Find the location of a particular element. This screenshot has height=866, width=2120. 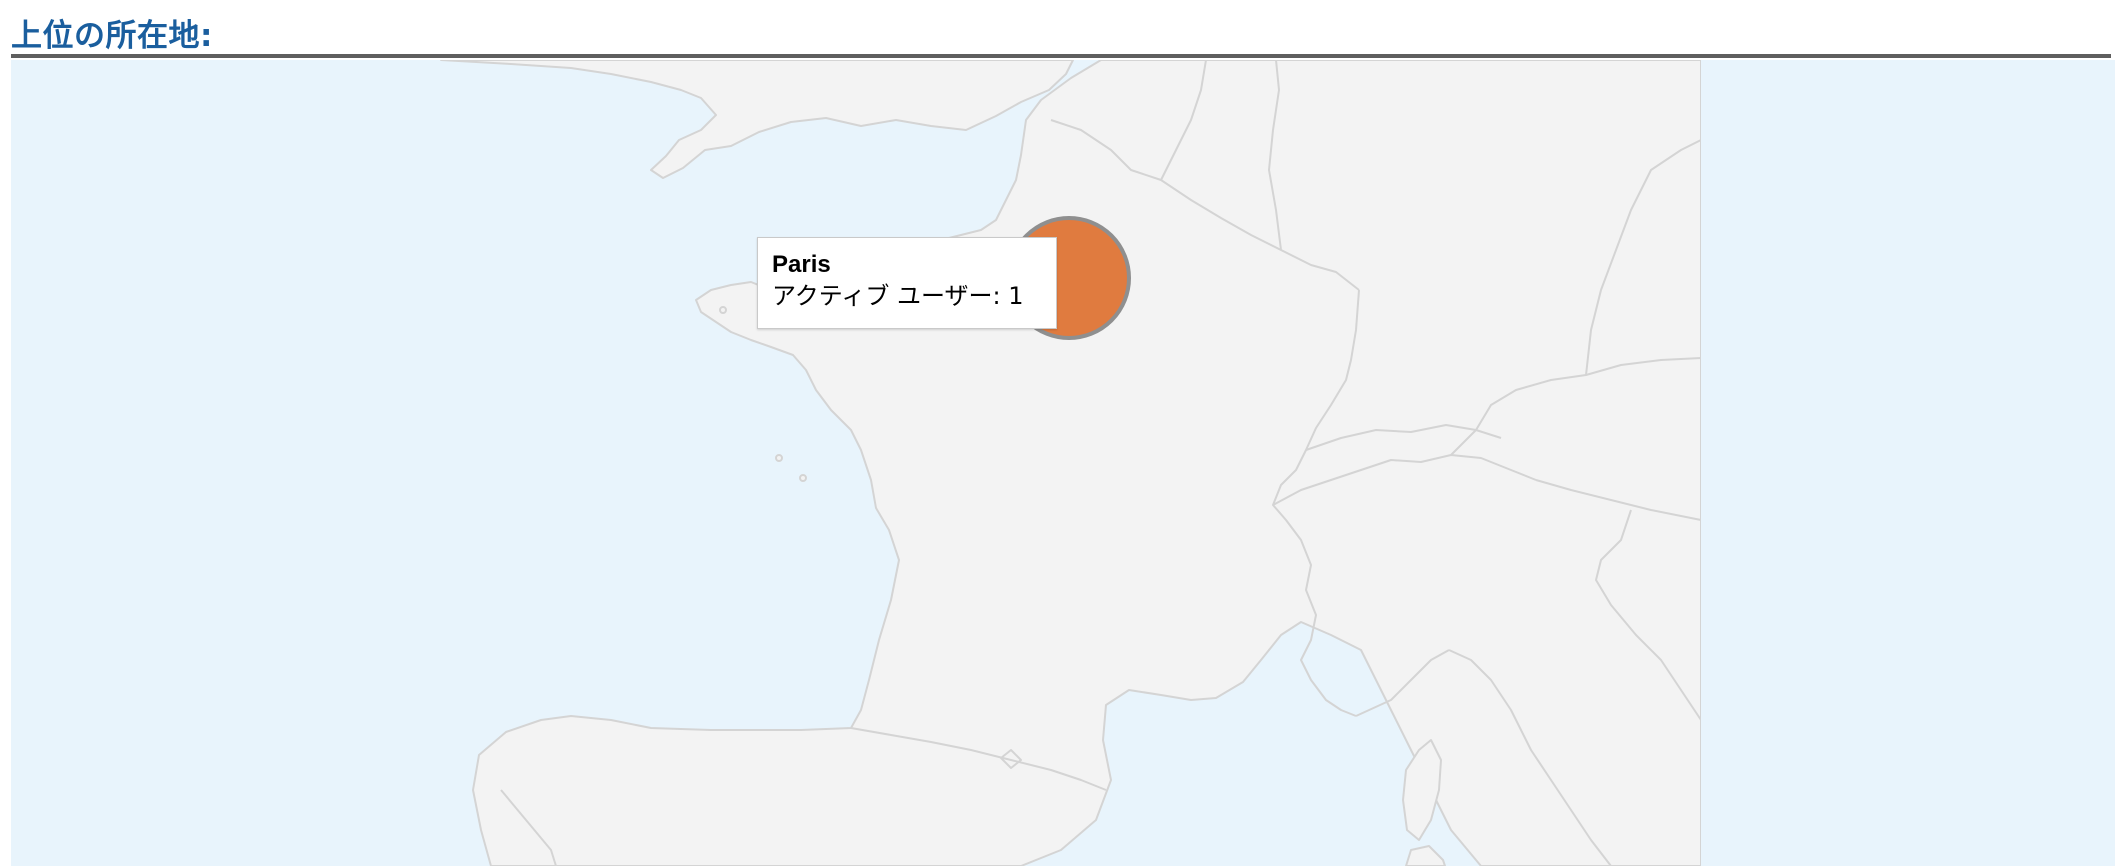

section-title: 上位の所在地: is located at coordinates (112, 36).